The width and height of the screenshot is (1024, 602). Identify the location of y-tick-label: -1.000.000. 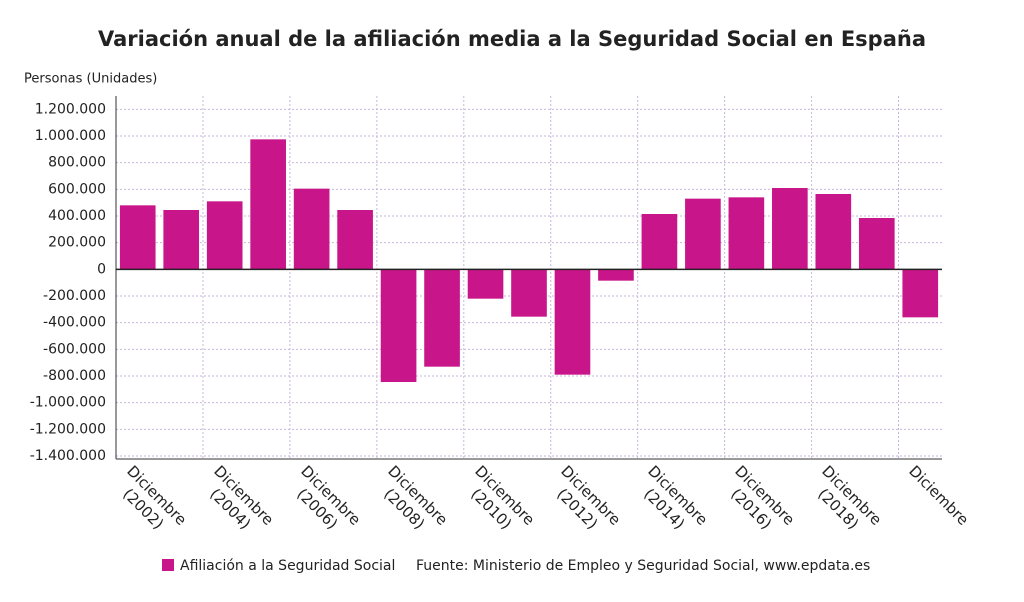
(68, 403).